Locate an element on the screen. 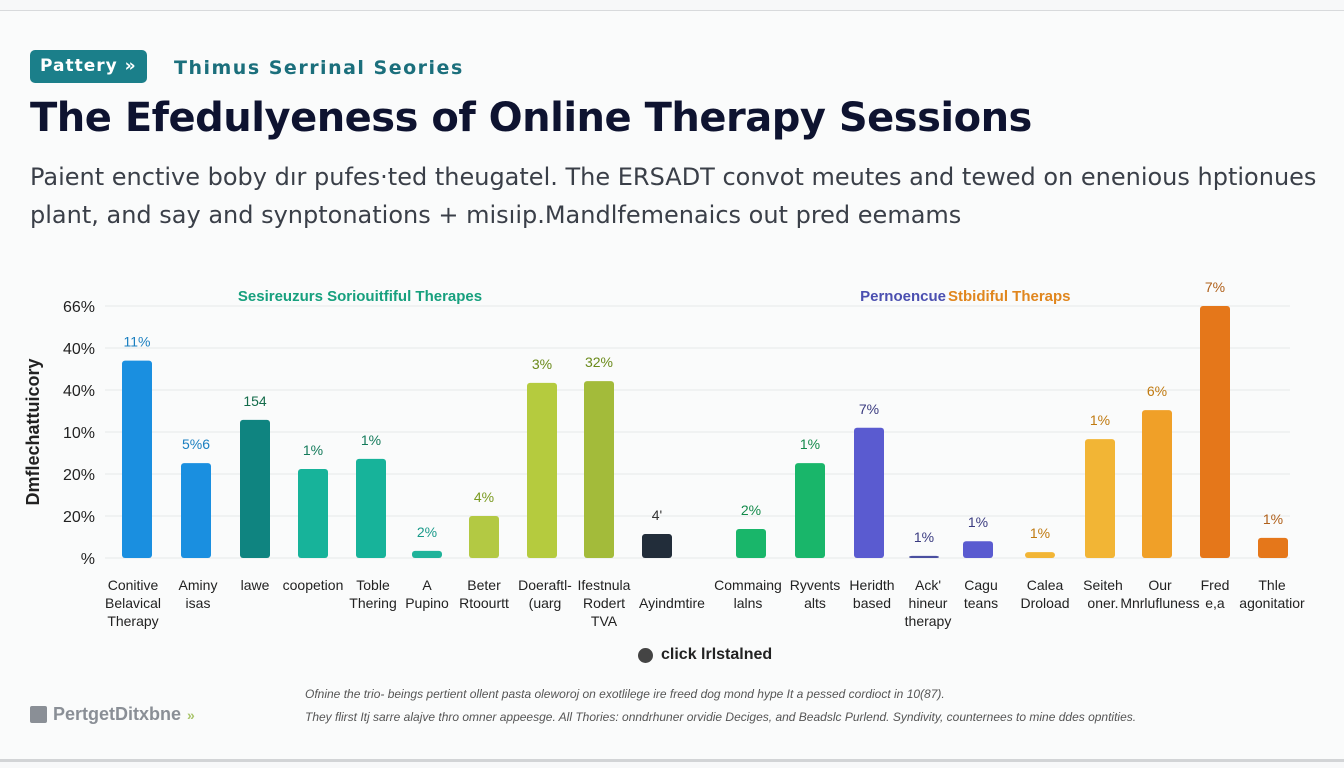 The height and width of the screenshot is (768, 1344). chevron-right-icon: » is located at coordinates (191, 714).